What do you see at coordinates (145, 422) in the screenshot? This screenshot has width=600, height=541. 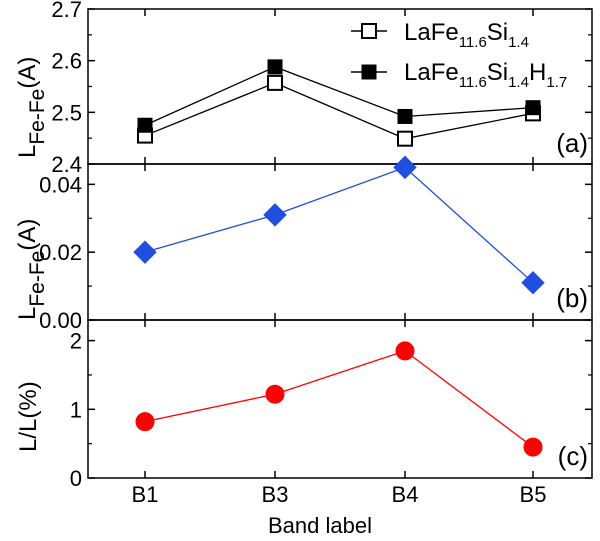 I see `panel-c-point-b1-s1` at bounding box center [145, 422].